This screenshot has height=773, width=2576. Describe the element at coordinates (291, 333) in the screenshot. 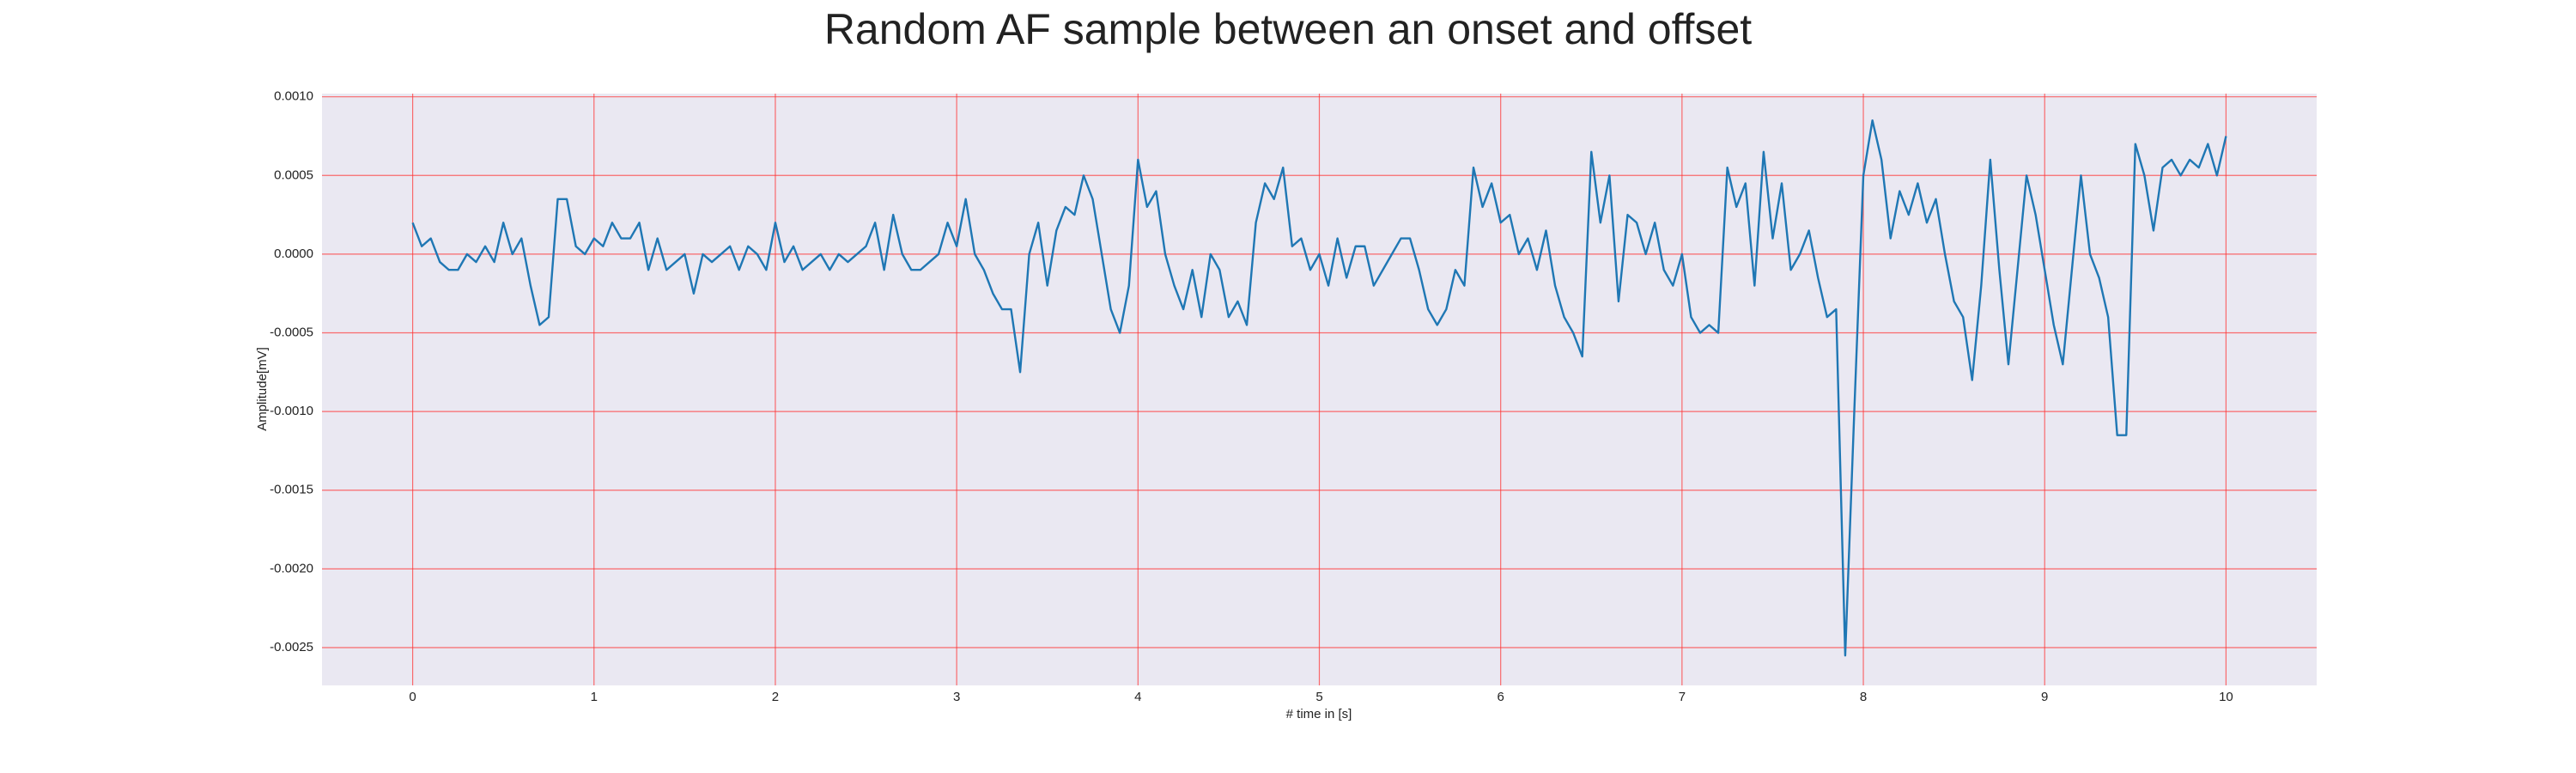

I see `y-tick-label: -0.0005` at that location.